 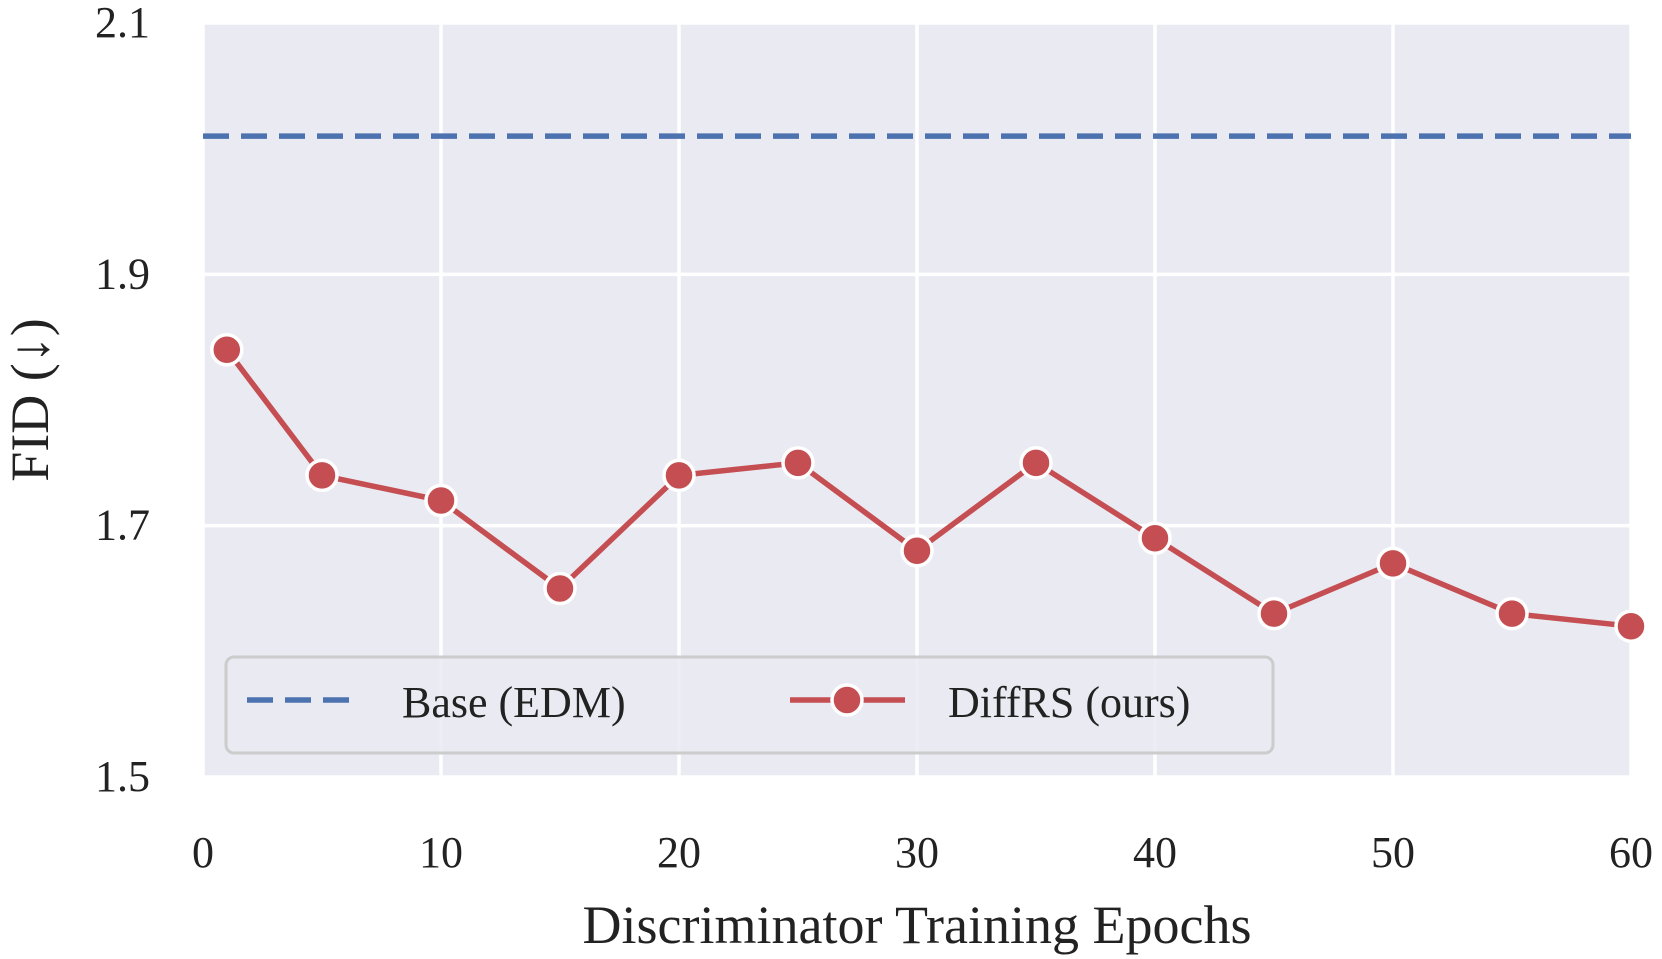 What do you see at coordinates (1155, 852) in the screenshot?
I see `x-tick-label: 40` at bounding box center [1155, 852].